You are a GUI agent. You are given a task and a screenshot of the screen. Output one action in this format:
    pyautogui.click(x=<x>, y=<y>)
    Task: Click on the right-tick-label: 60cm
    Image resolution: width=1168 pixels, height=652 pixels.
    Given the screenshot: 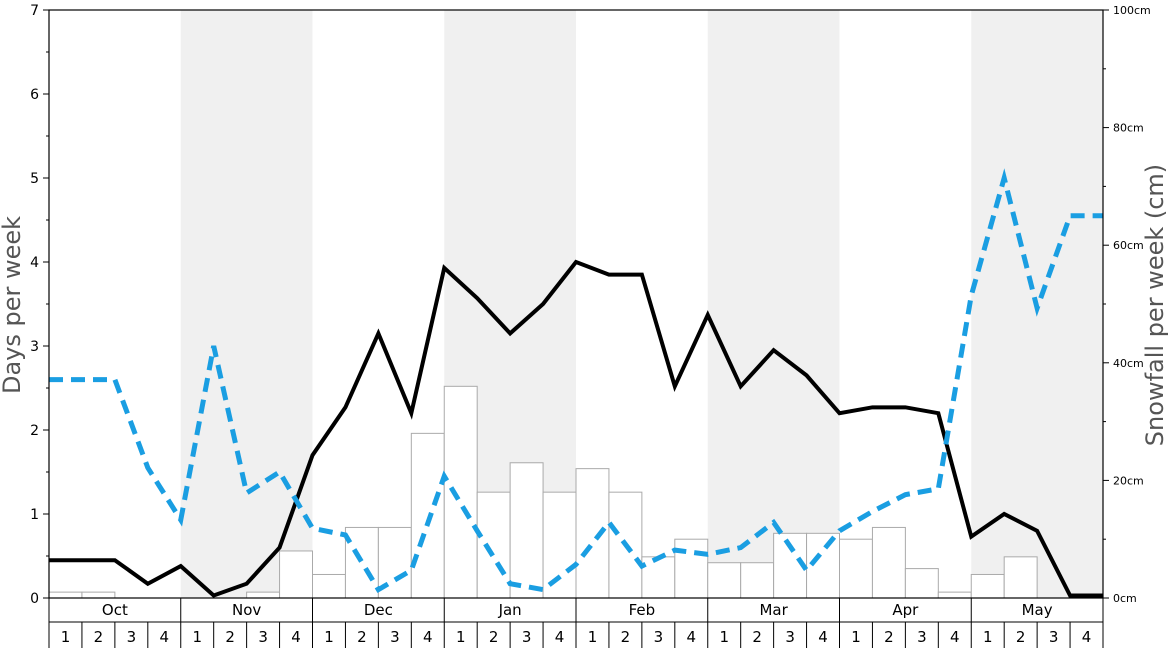 What is the action you would take?
    pyautogui.click(x=1128, y=245)
    